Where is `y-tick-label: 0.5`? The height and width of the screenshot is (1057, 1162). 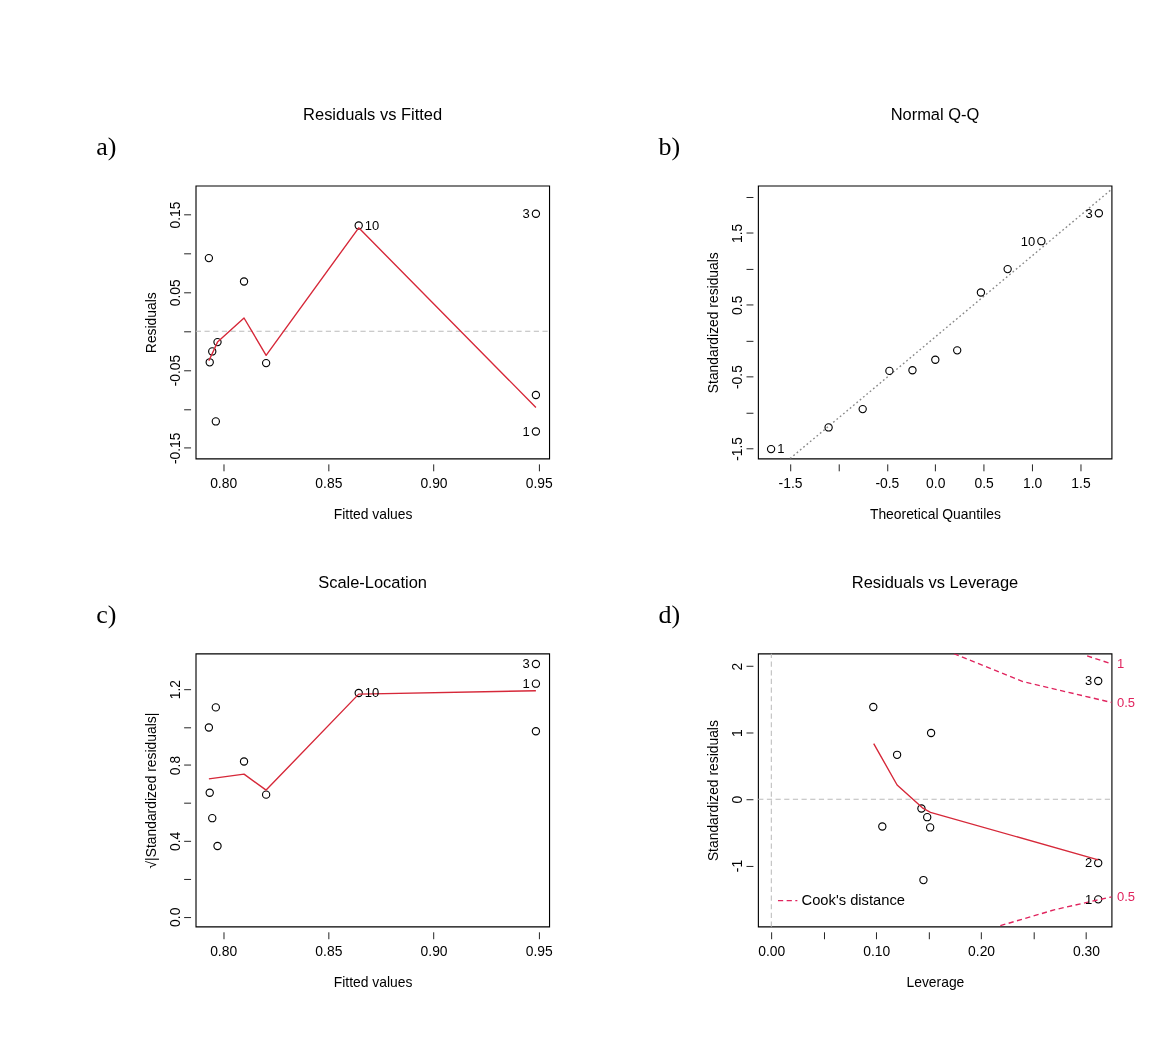 y-tick-label: 0.5 is located at coordinates (737, 305).